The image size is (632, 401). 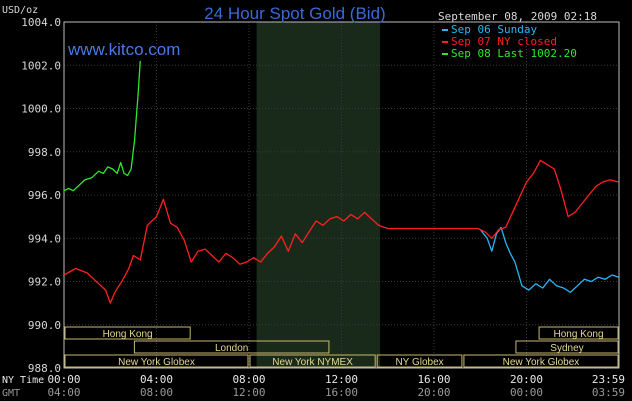 I want to click on y-tick-label: 1000.0, so click(x=41, y=109).